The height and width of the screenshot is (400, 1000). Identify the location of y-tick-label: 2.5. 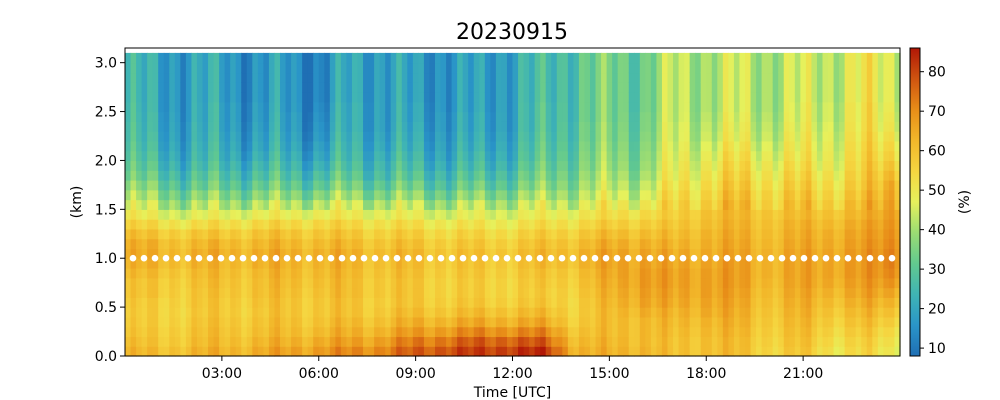
(106, 113).